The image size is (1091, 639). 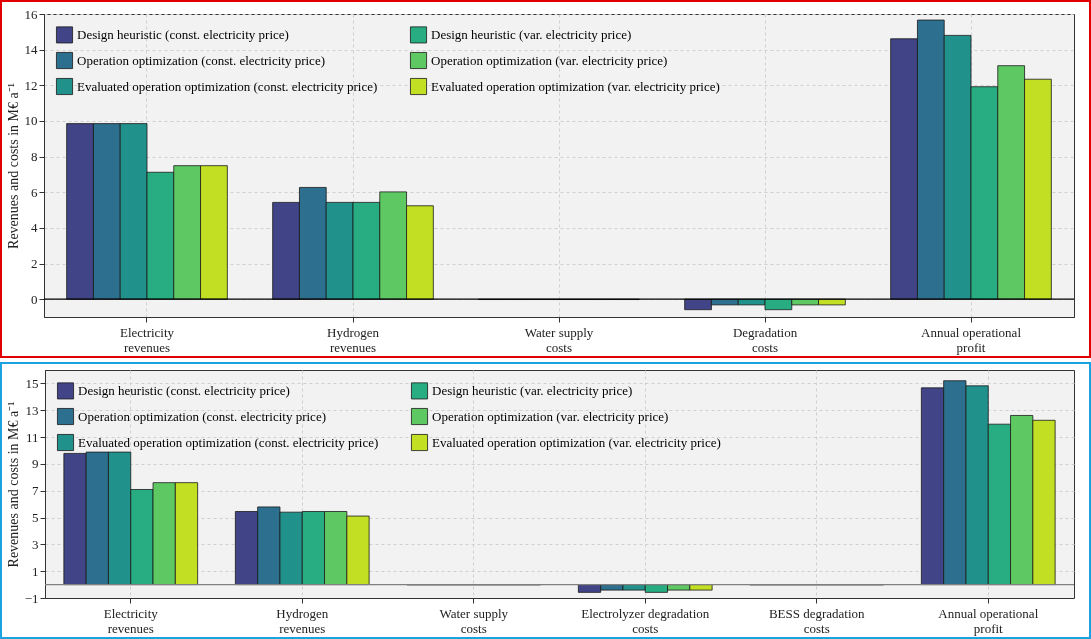 What do you see at coordinates (34, 228) in the screenshot?
I see `y-tick-label: 4` at bounding box center [34, 228].